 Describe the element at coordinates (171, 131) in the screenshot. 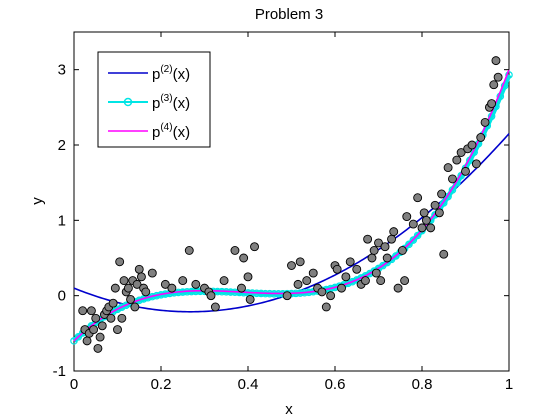

I see `legend-label: p(4)(x)` at that location.